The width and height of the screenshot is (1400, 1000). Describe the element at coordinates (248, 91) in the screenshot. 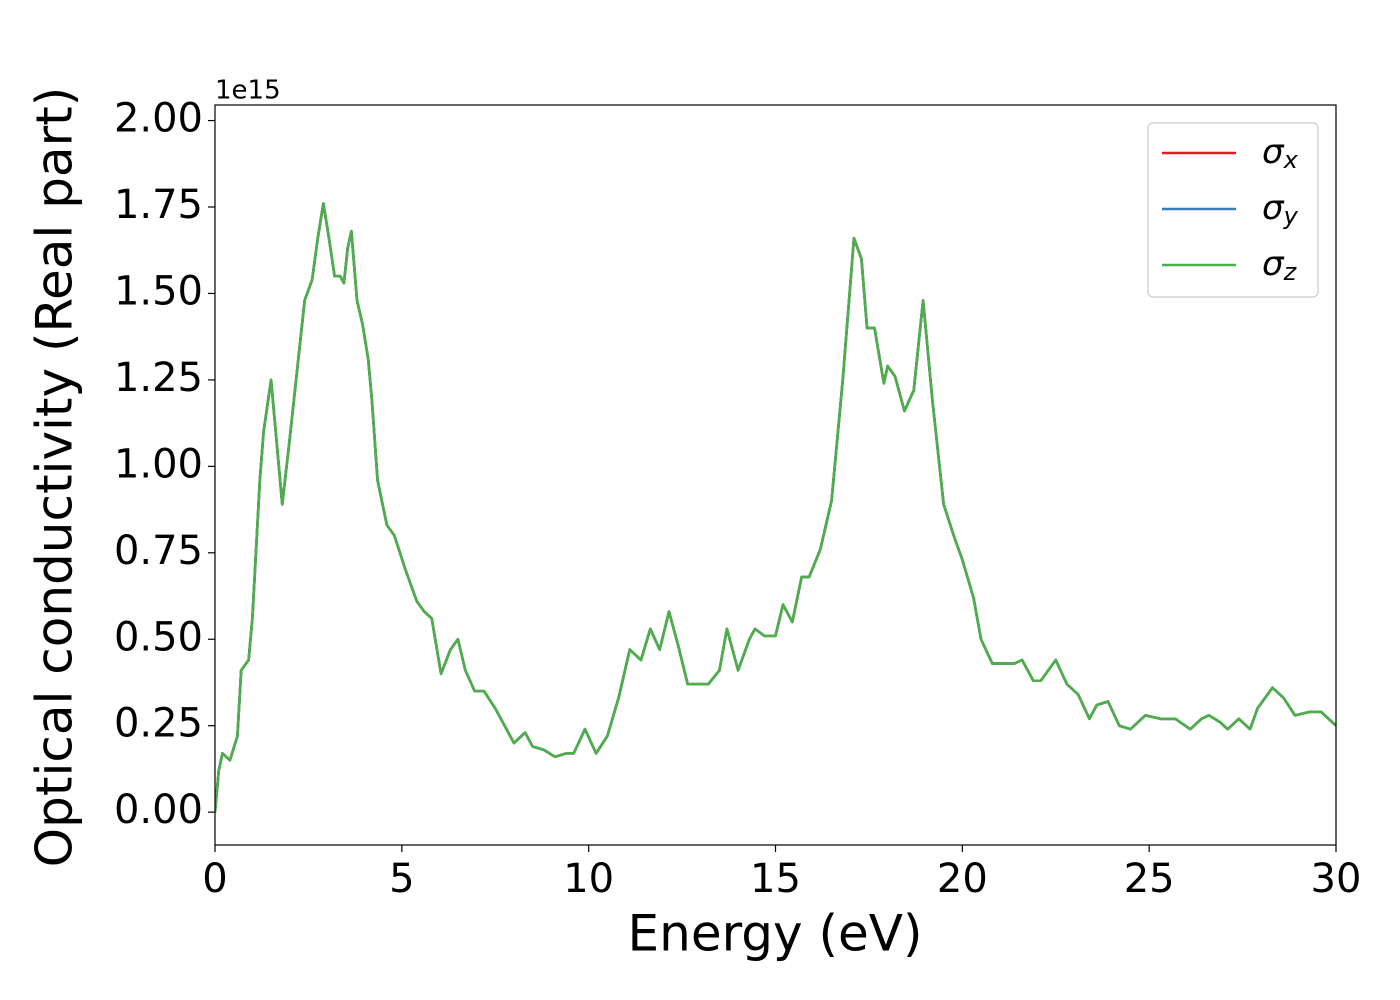

I see `y-offset-label: 1e15` at that location.